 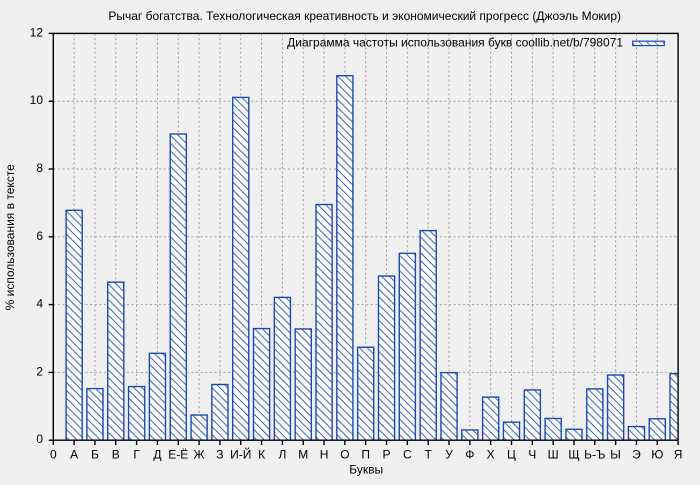 What do you see at coordinates (136, 454) in the screenshot?
I see `svg-text: Г` at bounding box center [136, 454].